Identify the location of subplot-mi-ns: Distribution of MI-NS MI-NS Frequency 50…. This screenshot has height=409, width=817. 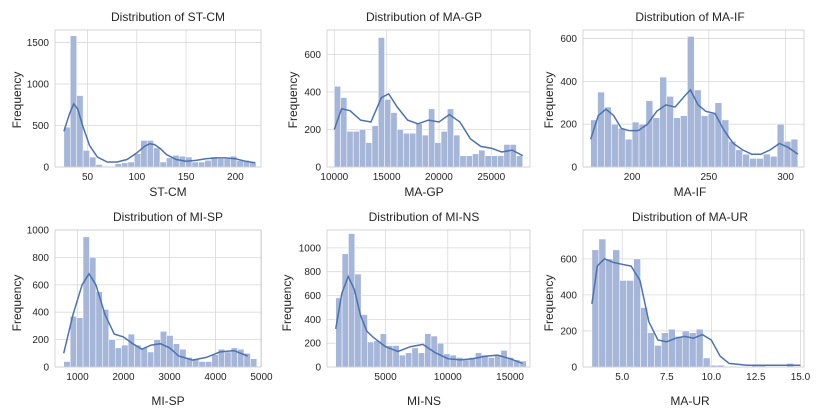
(405, 309).